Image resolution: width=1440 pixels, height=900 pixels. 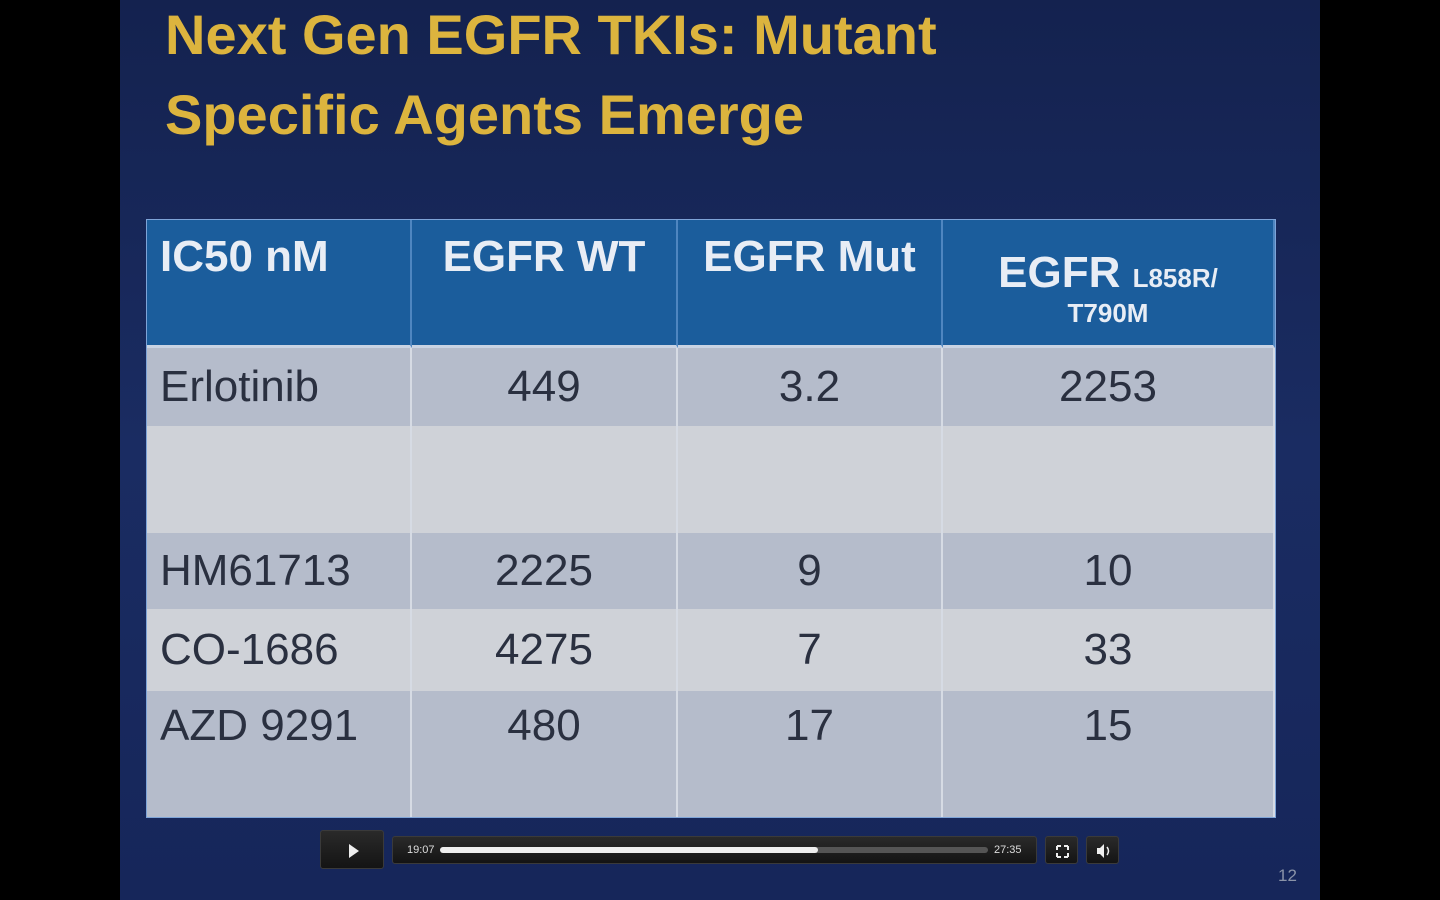 I want to click on fullscreen-button, so click(x=1061, y=850).